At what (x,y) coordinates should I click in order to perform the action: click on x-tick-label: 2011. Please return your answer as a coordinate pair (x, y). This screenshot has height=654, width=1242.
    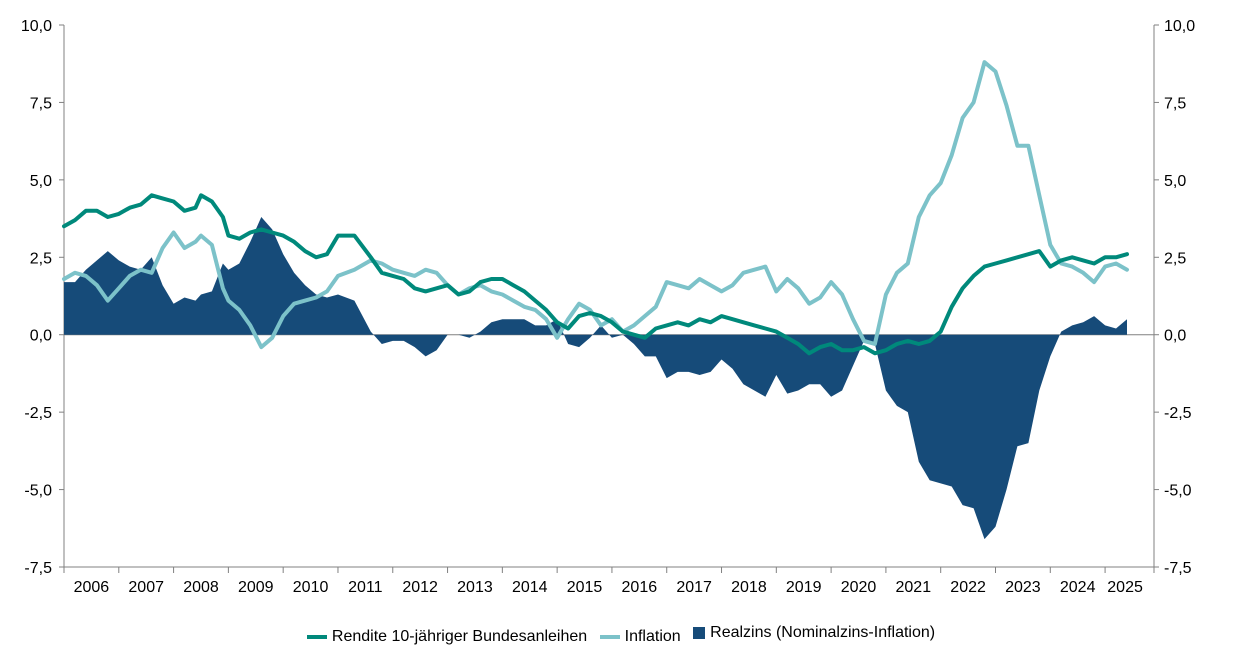
    Looking at the image, I should click on (365, 587).